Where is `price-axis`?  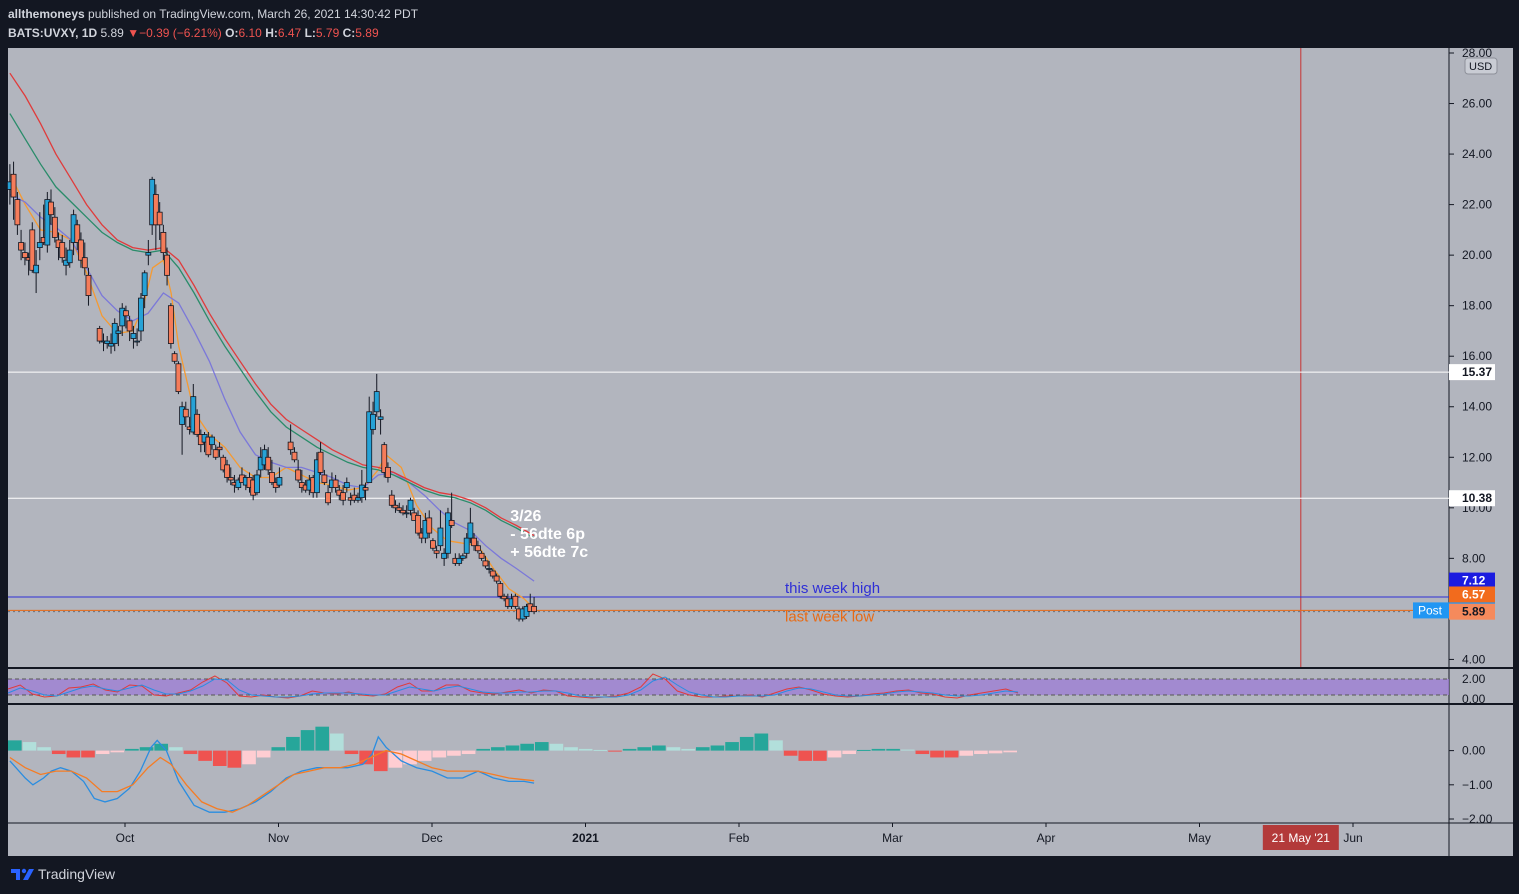
price-axis is located at coordinates (1481, 452).